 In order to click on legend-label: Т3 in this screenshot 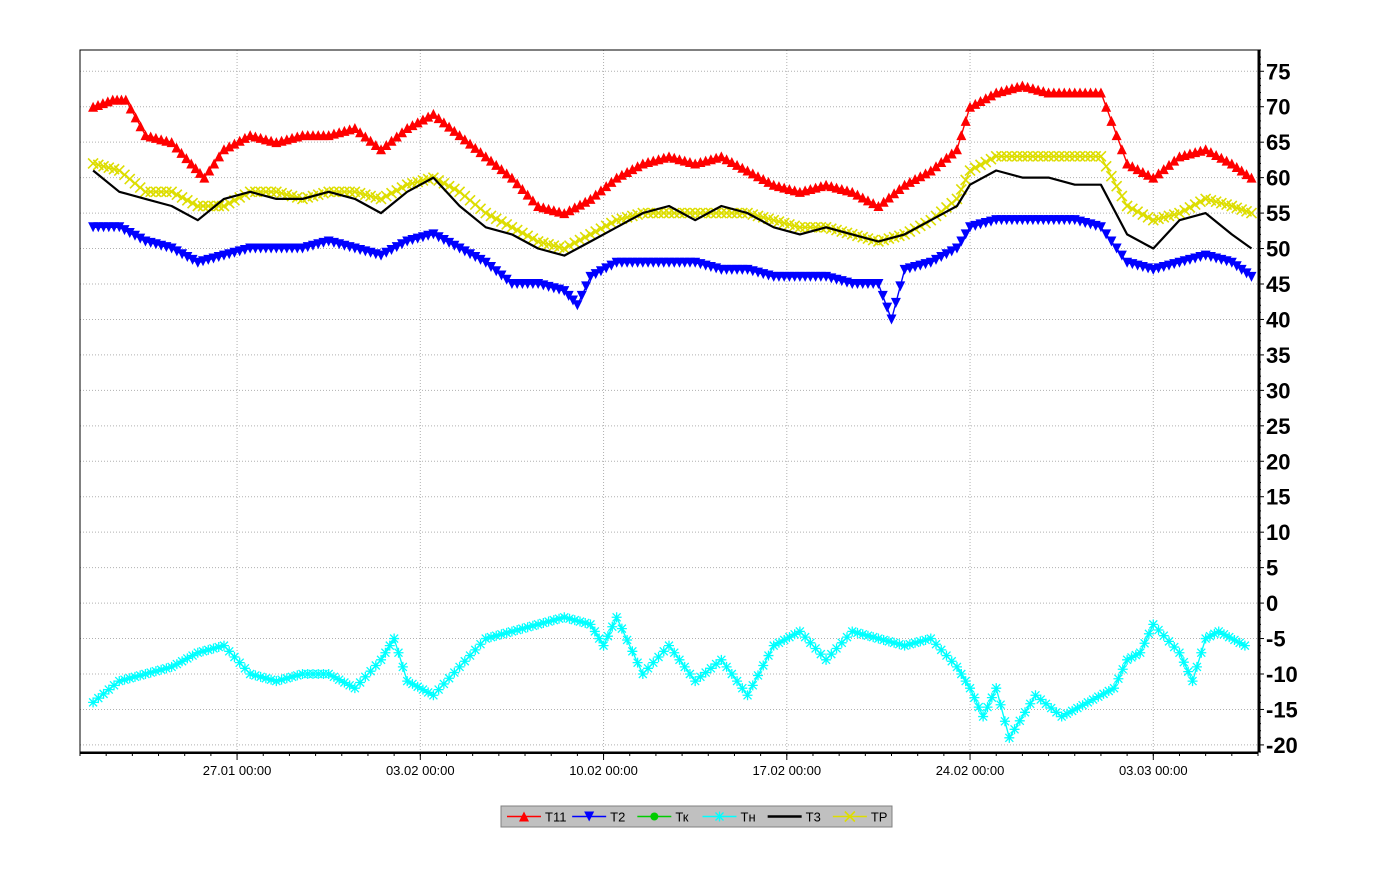, I will do `click(813, 817)`.